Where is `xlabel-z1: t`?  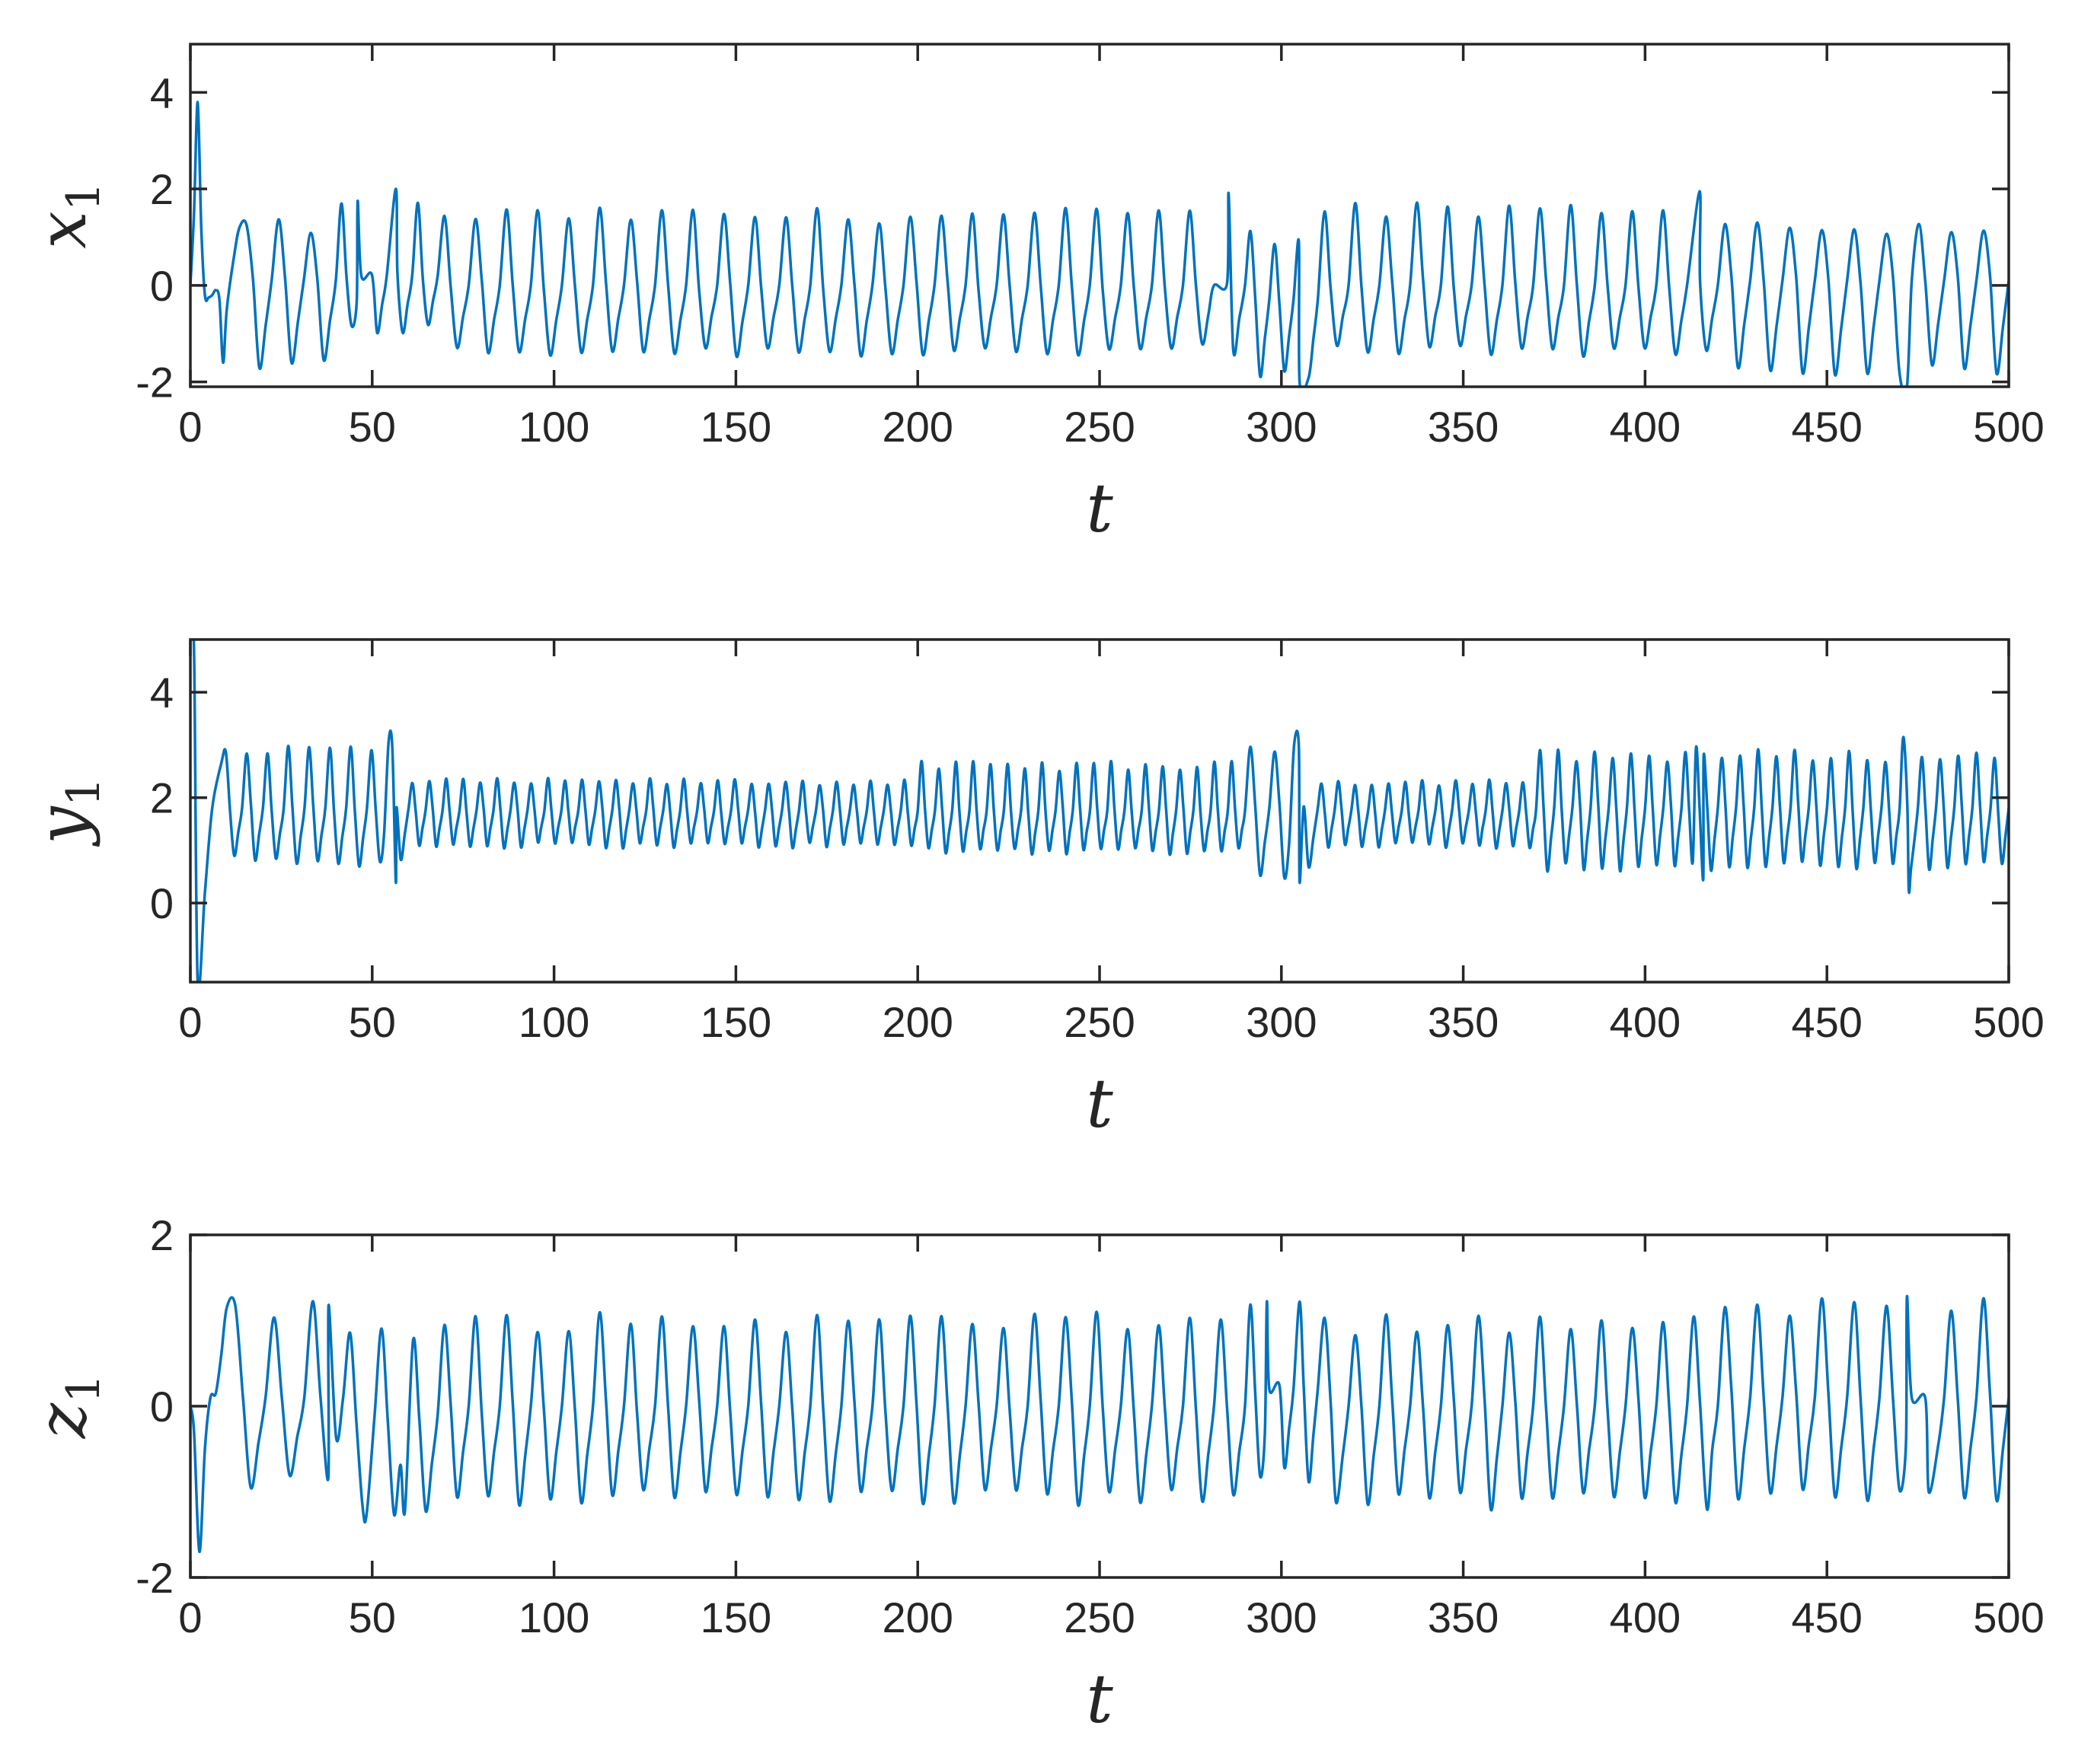 xlabel-z1: t is located at coordinates (1099, 1699).